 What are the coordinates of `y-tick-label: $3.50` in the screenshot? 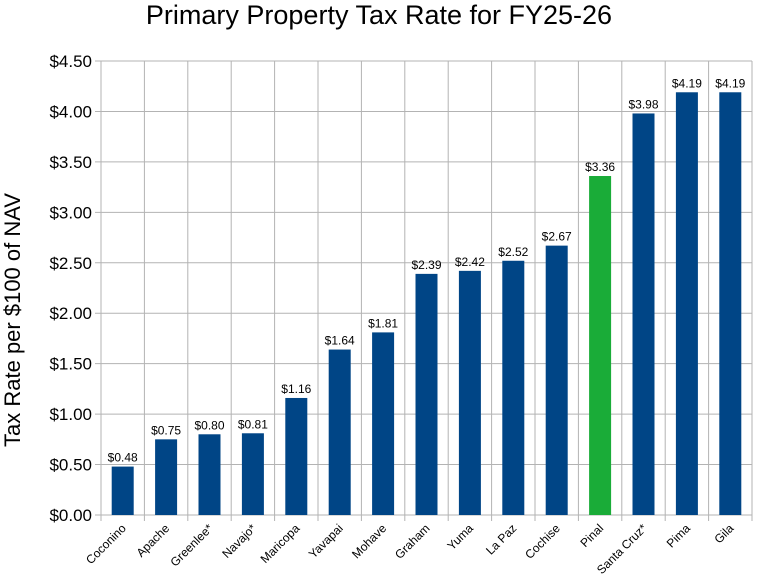 It's located at (70, 162).